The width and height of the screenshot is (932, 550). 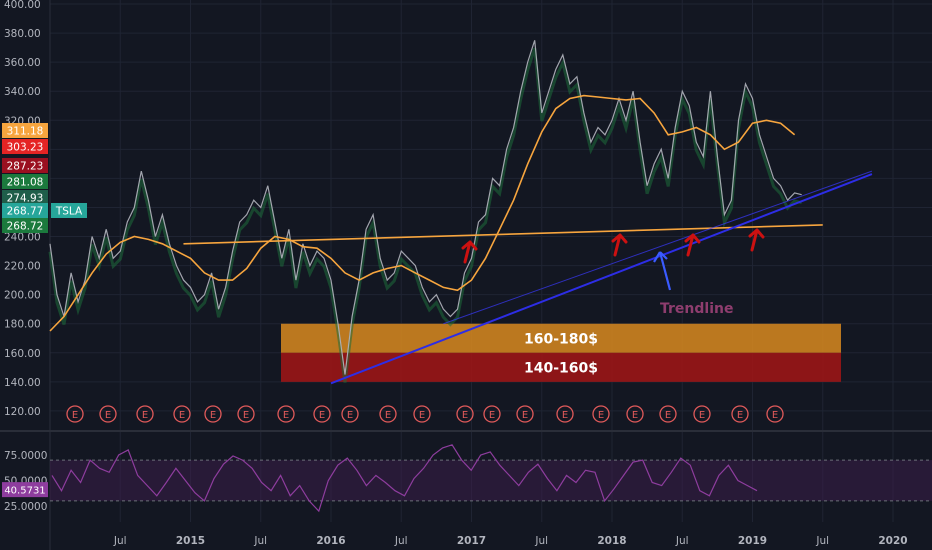 What do you see at coordinates (22, 354) in the screenshot?
I see `y-tick-label: 160.00` at bounding box center [22, 354].